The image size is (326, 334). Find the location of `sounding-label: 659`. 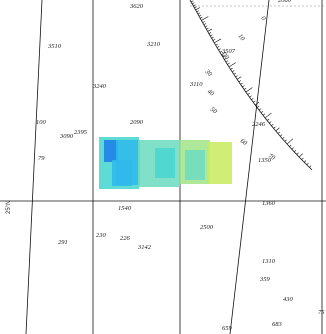

sounding-label: 659 is located at coordinates (227, 328).